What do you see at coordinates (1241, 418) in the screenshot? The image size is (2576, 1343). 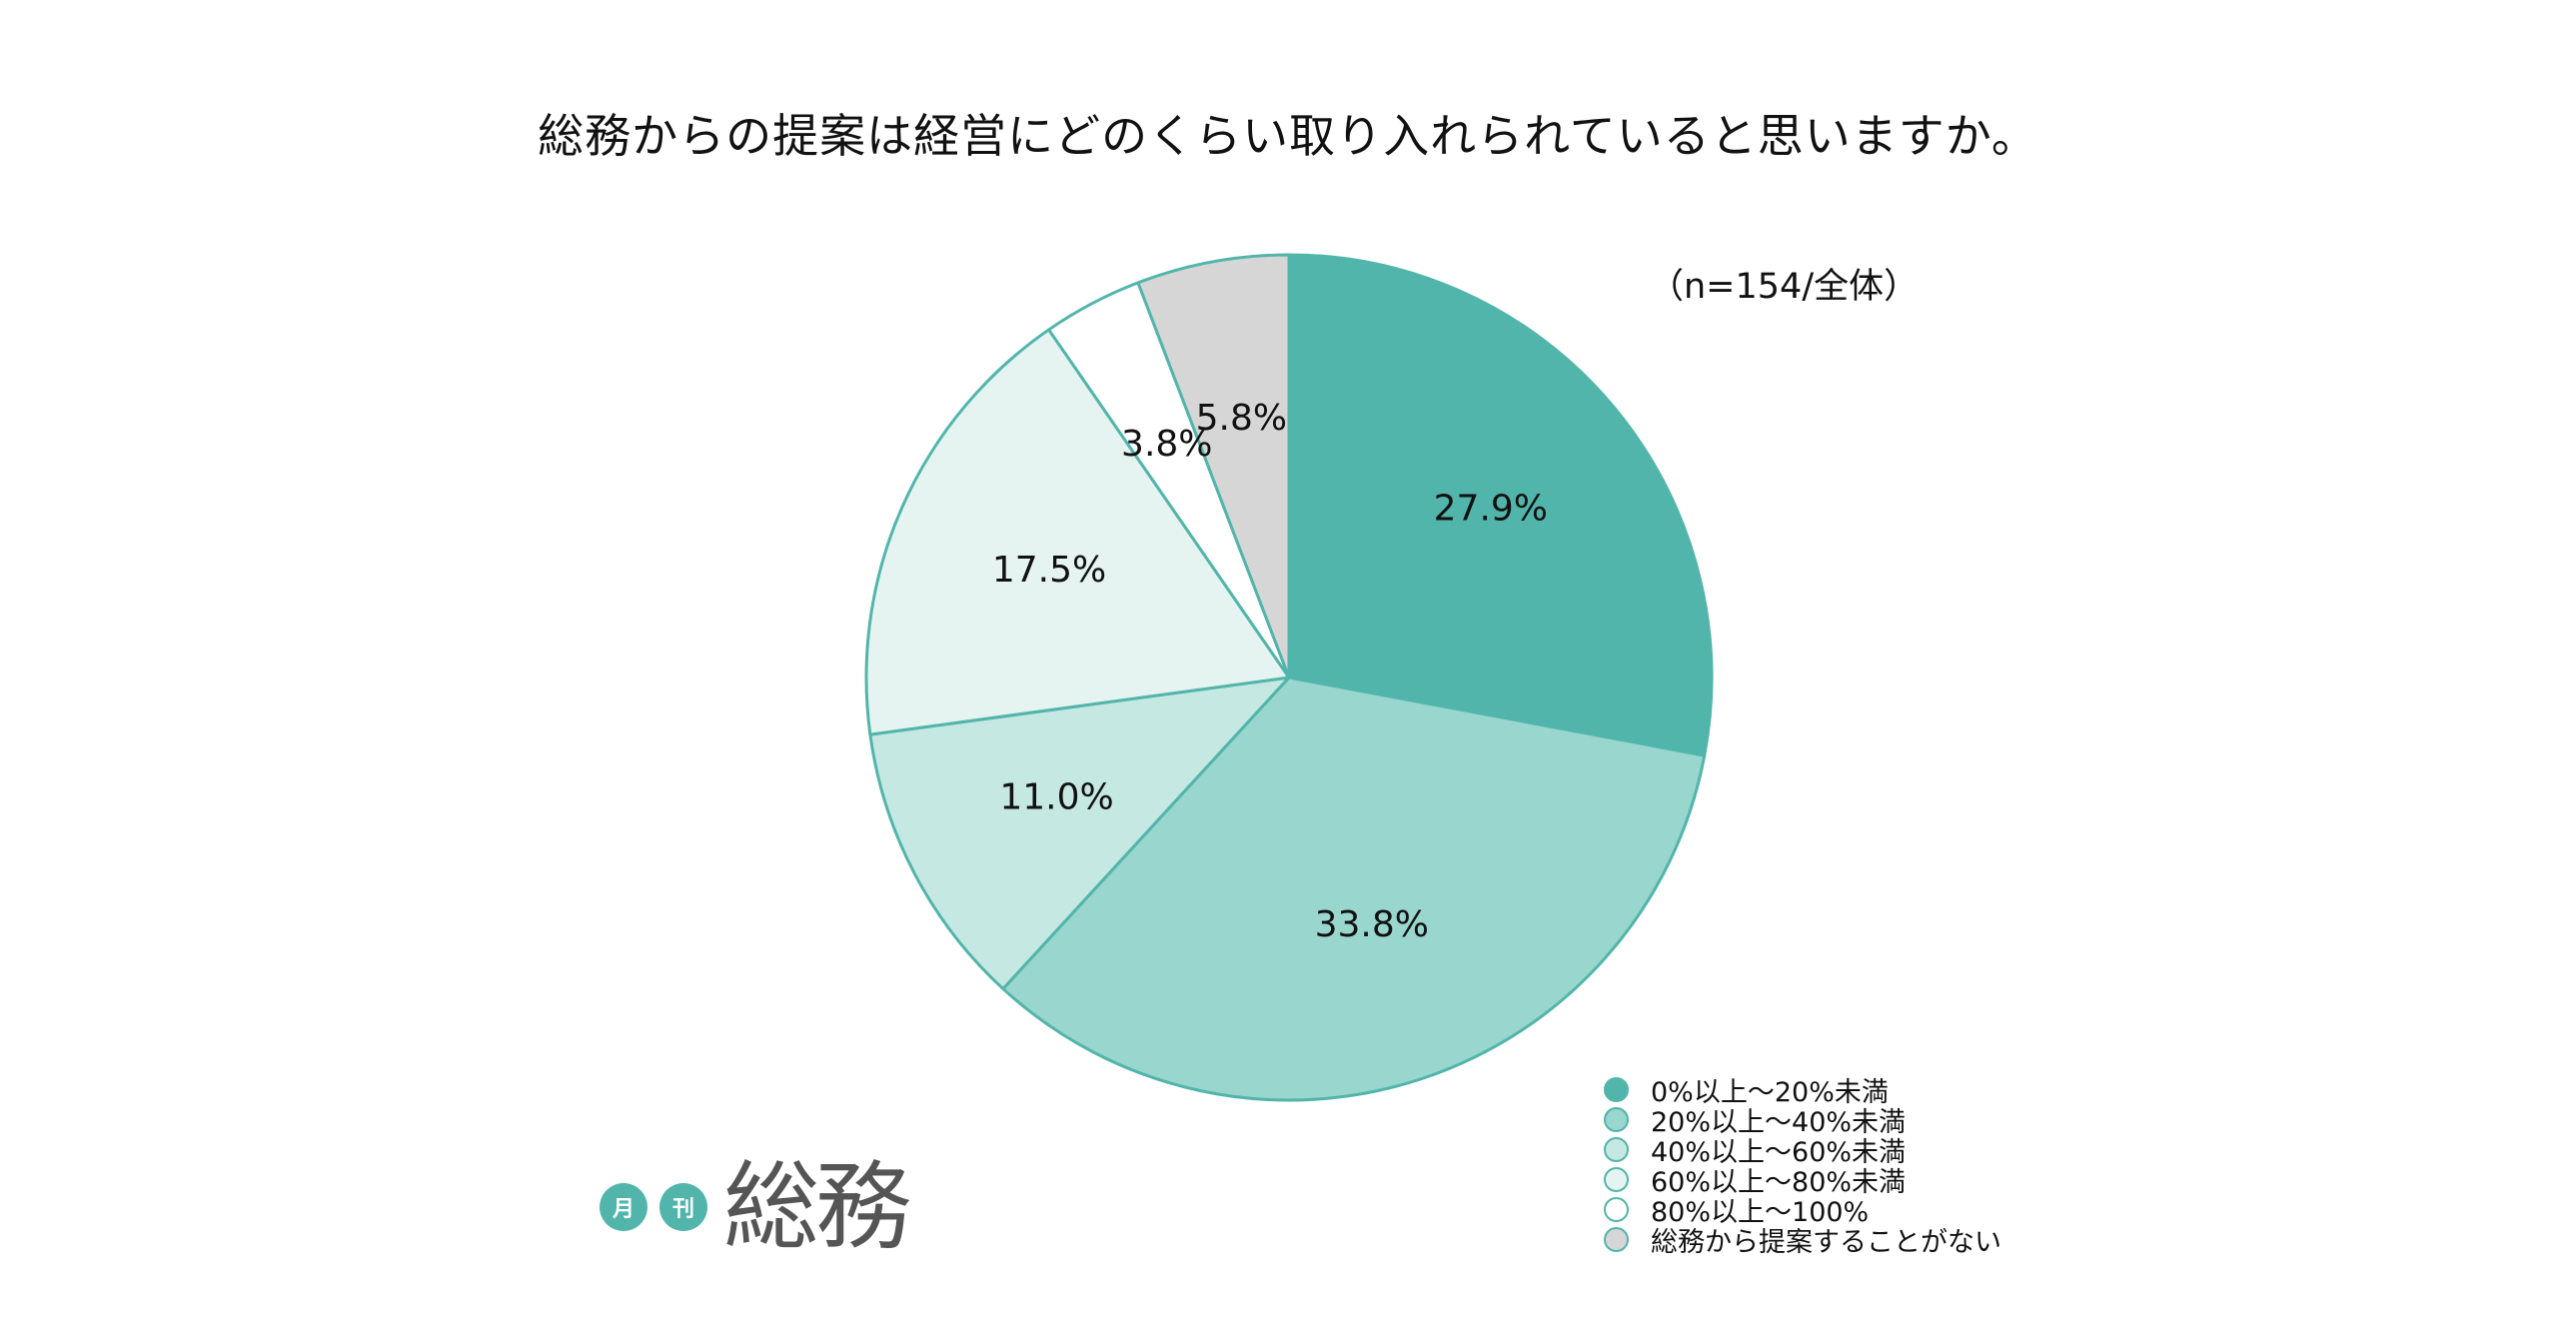 I see `slice-label-6: 5.8%` at bounding box center [1241, 418].